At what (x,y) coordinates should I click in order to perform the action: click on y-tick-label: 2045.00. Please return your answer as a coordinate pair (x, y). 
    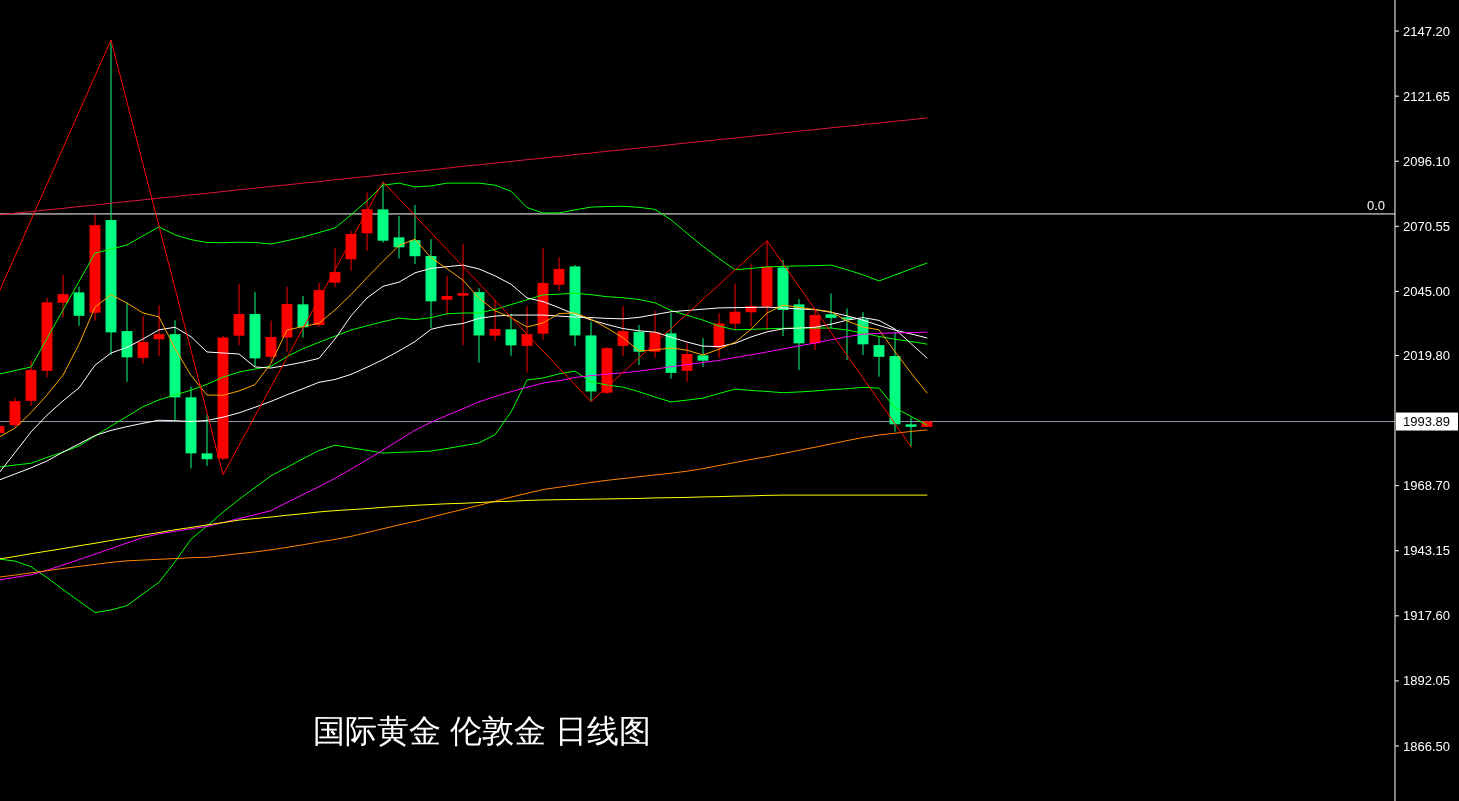
    Looking at the image, I should click on (1426, 291).